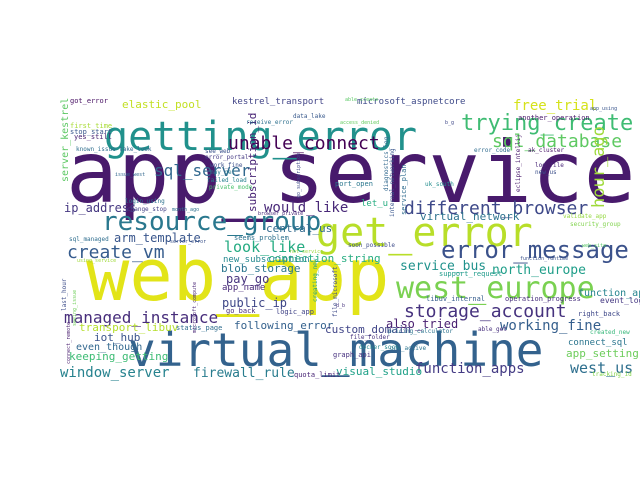  Describe the element at coordinates (96, 149) in the screenshot. I see `word-known-issue: known_issue` at that location.